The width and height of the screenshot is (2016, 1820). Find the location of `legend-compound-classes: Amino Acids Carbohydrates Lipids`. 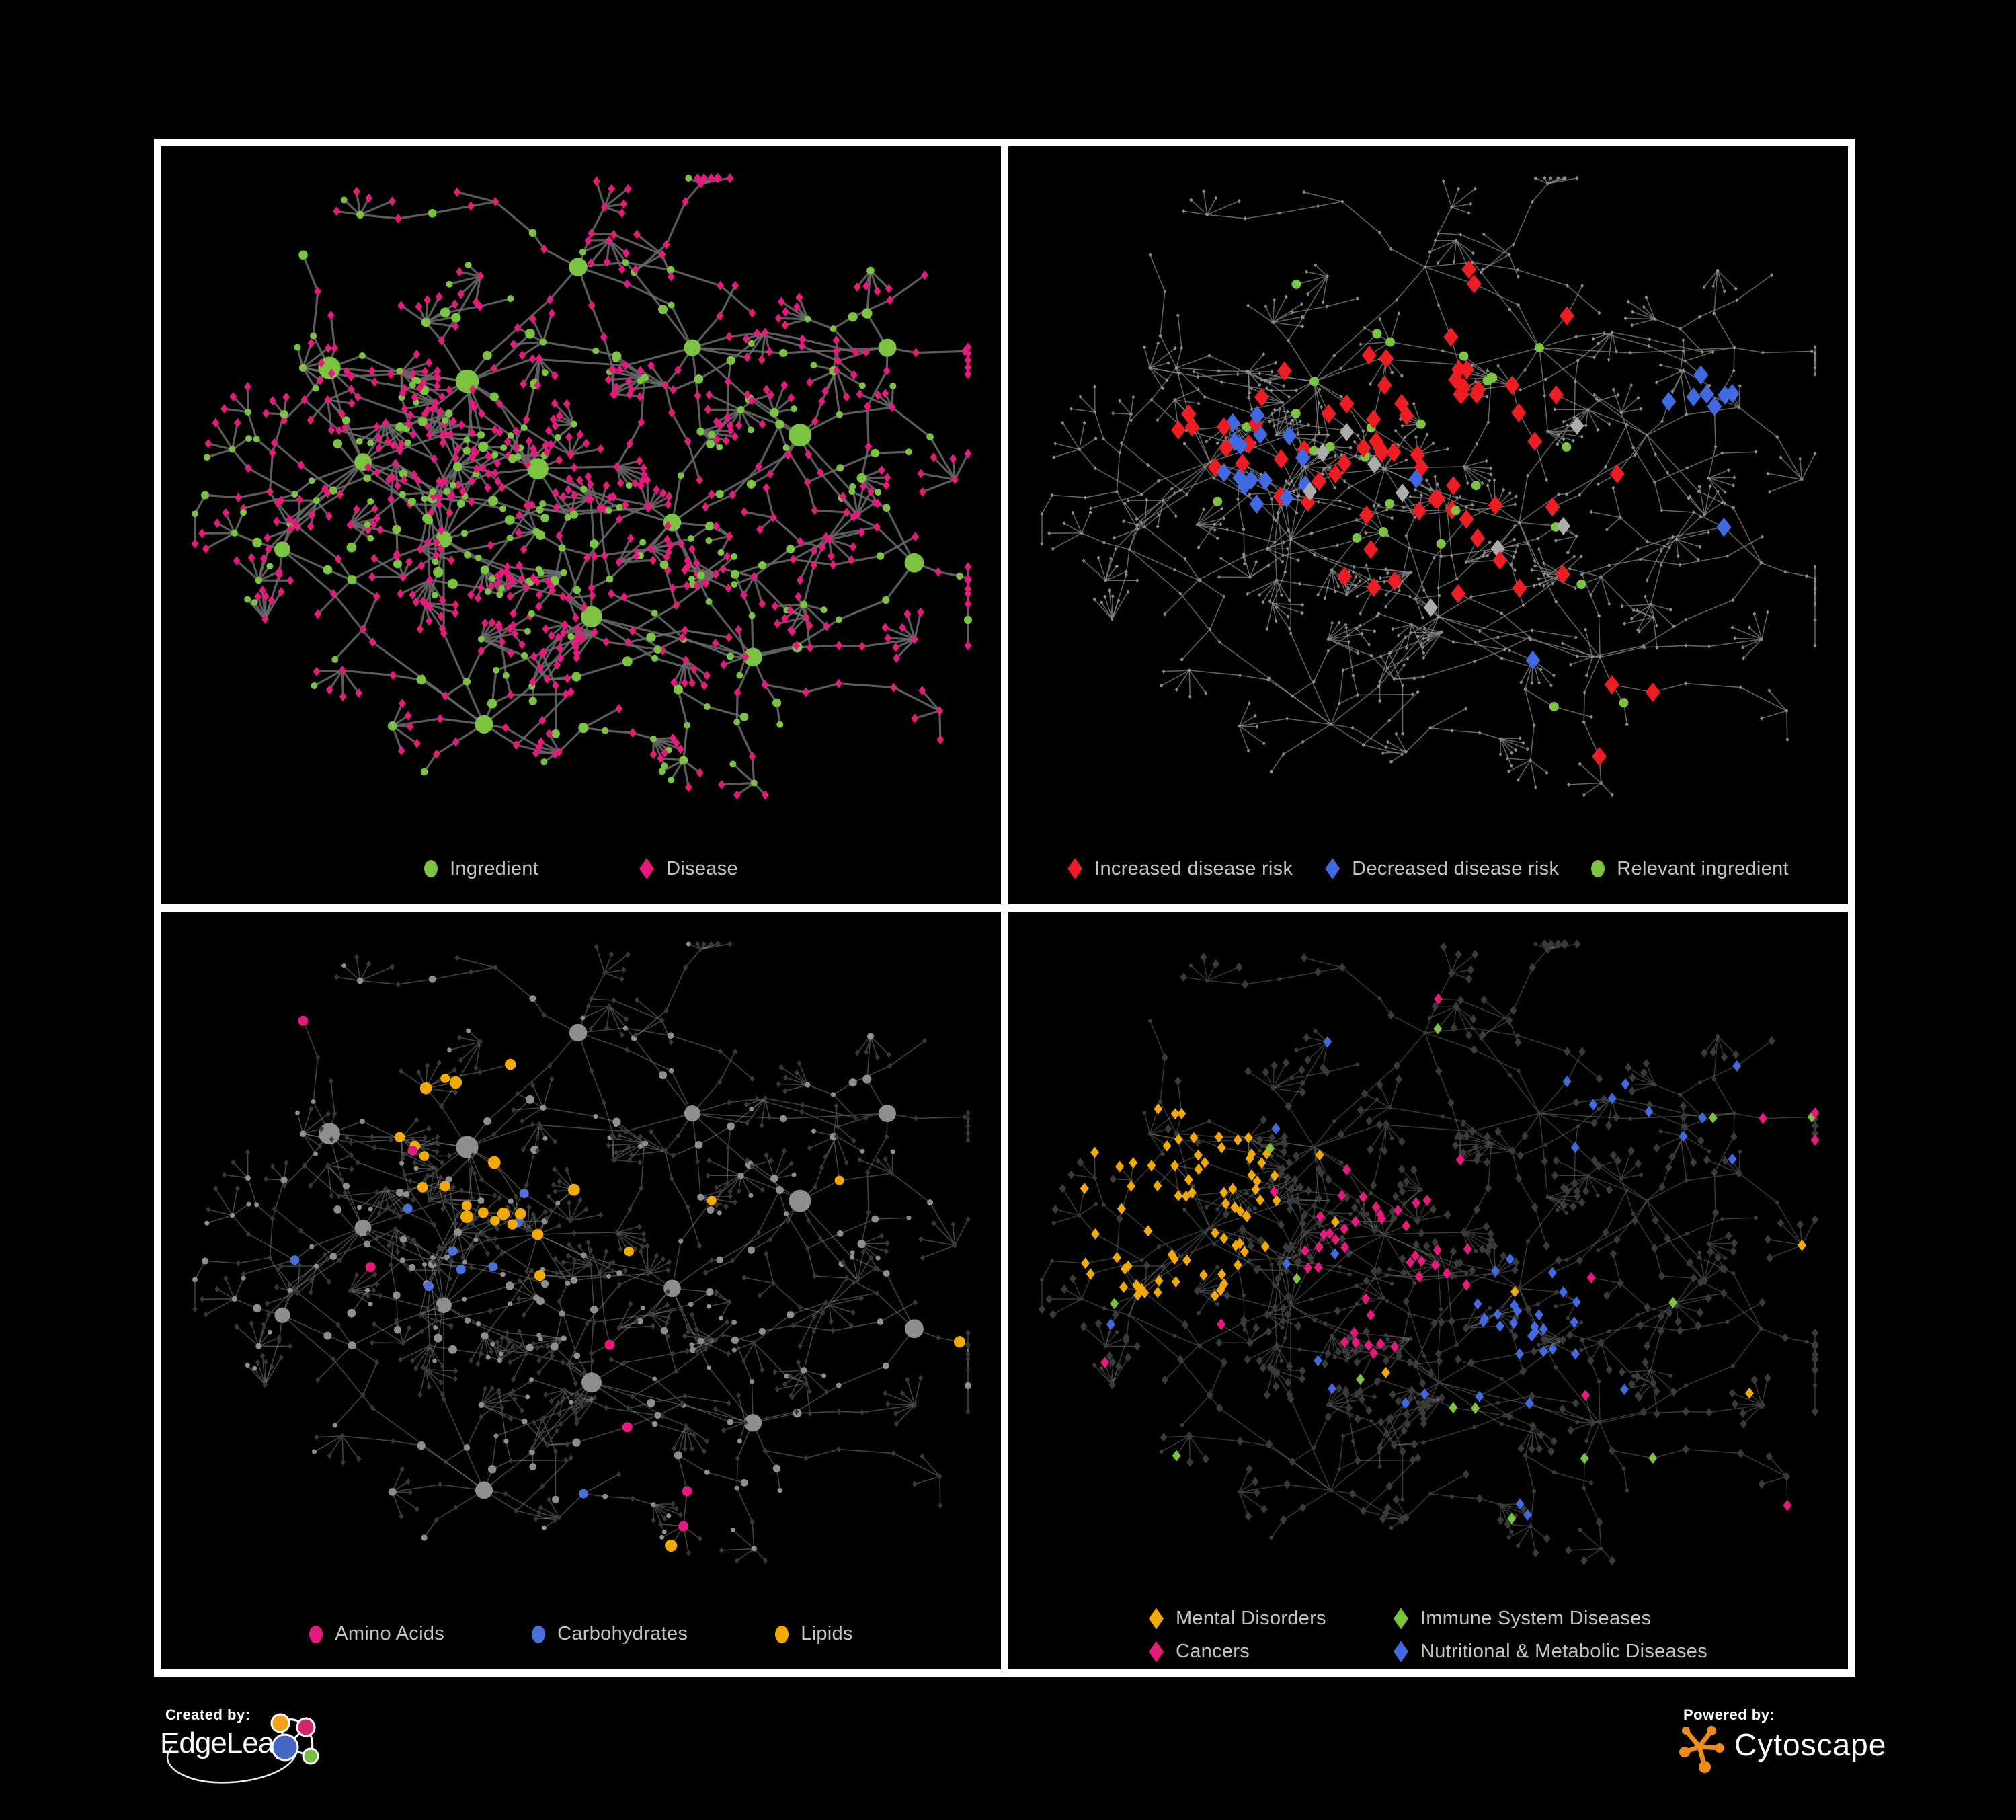

legend-compound-classes: Amino Acids Carbohydrates Lipids is located at coordinates (581, 1634).